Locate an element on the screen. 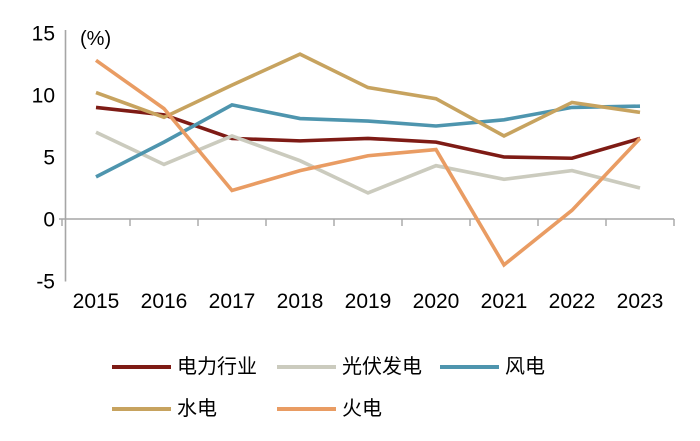  legend-label: 电力行业 is located at coordinates (217, 367).